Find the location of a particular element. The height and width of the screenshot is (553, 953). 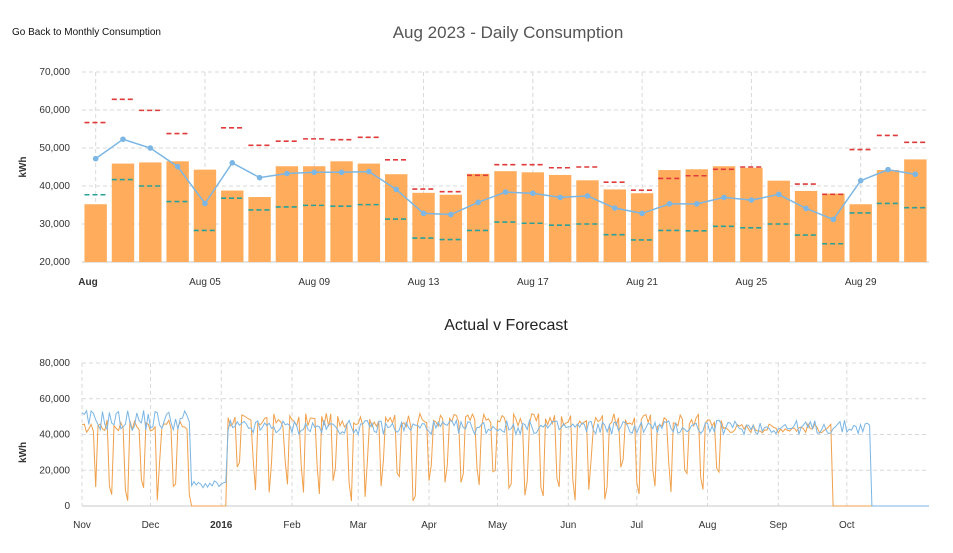

chart1-xtick-label: Aug 29 is located at coordinates (861, 282).